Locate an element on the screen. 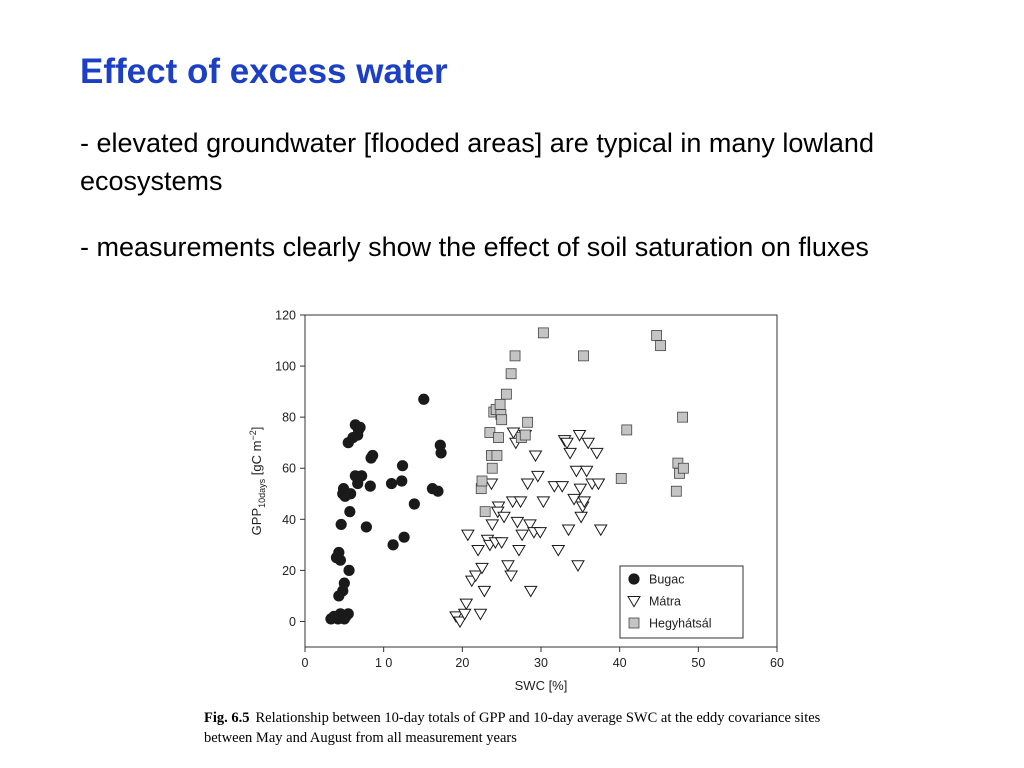 This screenshot has width=1024, height=768. x-tick-label: 0 is located at coordinates (305, 663).